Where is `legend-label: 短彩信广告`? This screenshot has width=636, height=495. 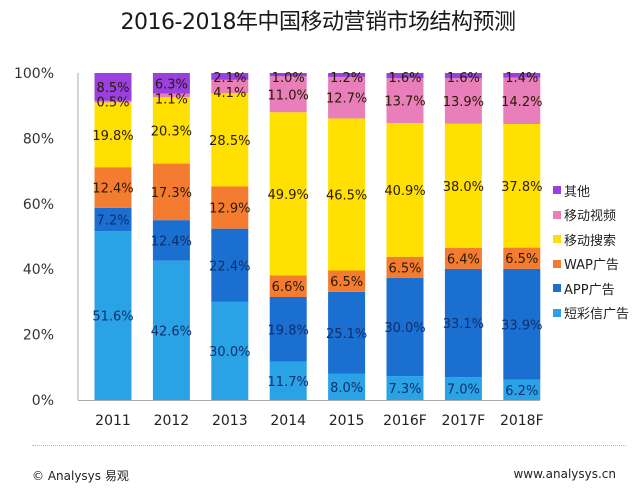 legend-label: 短彩信广告 is located at coordinates (597, 315).